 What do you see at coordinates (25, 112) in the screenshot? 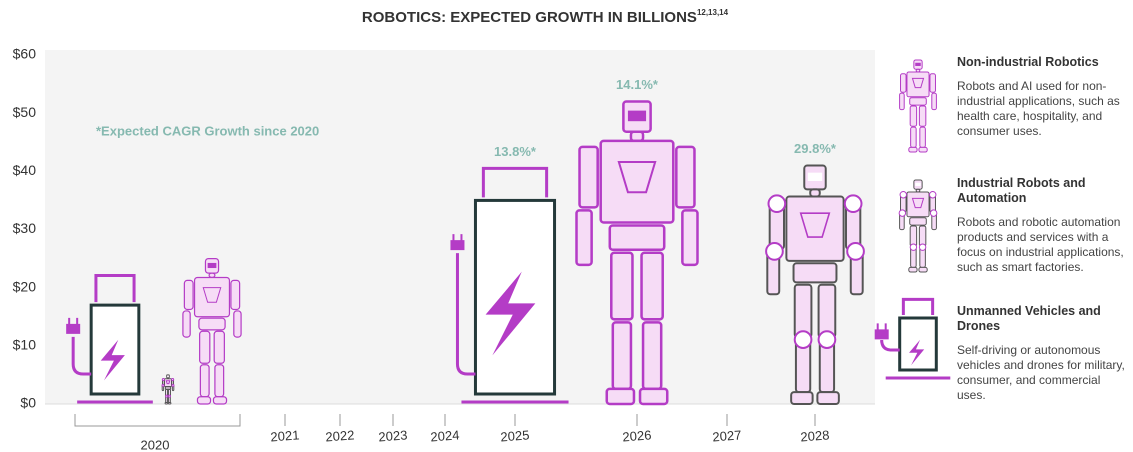
I see `y-tick-label: $50` at bounding box center [25, 112].